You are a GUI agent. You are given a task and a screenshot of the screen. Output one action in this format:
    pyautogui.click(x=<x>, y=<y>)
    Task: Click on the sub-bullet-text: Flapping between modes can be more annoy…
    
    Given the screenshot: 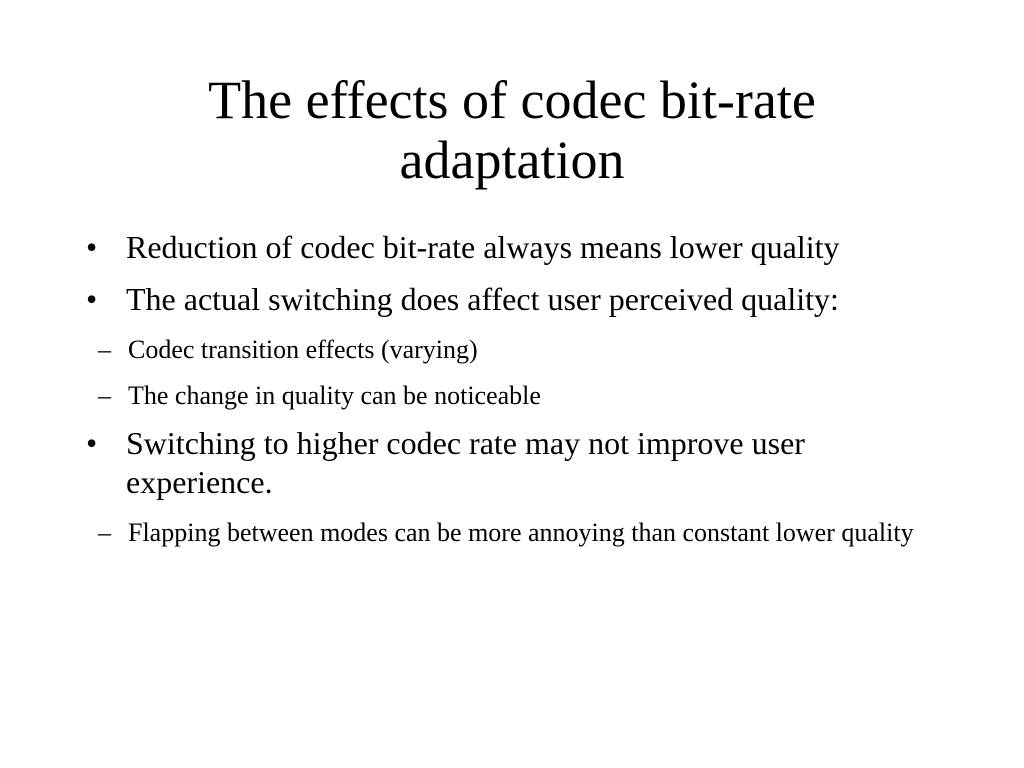 What is the action you would take?
    pyautogui.click(x=521, y=532)
    